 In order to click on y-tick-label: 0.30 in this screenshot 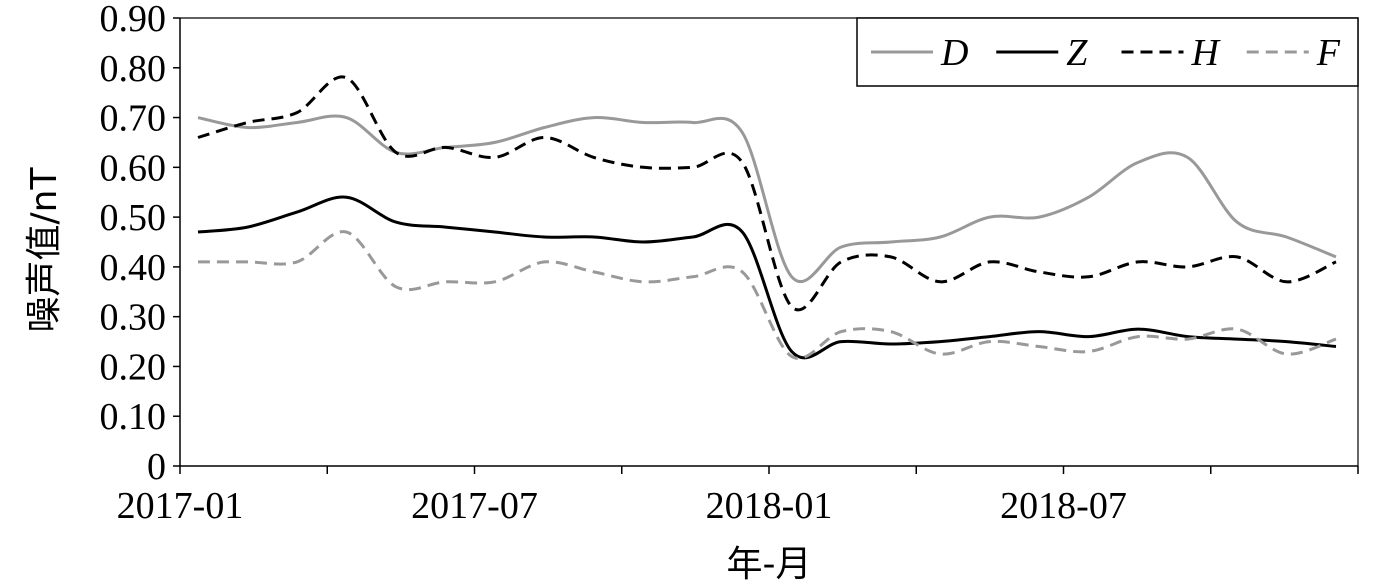, I will do `click(133, 318)`.